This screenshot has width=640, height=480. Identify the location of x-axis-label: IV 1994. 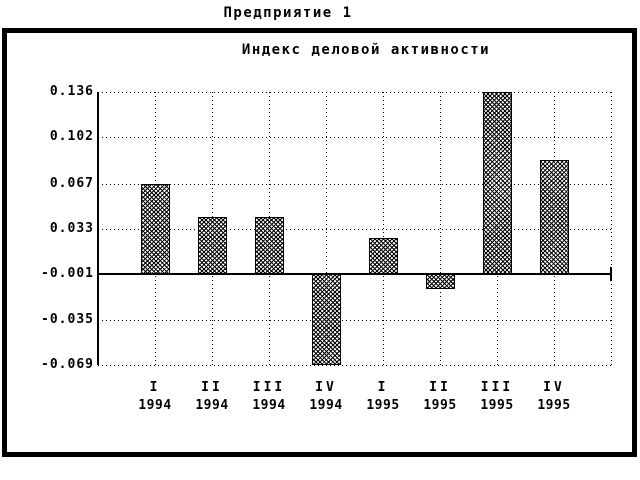
(326, 397).